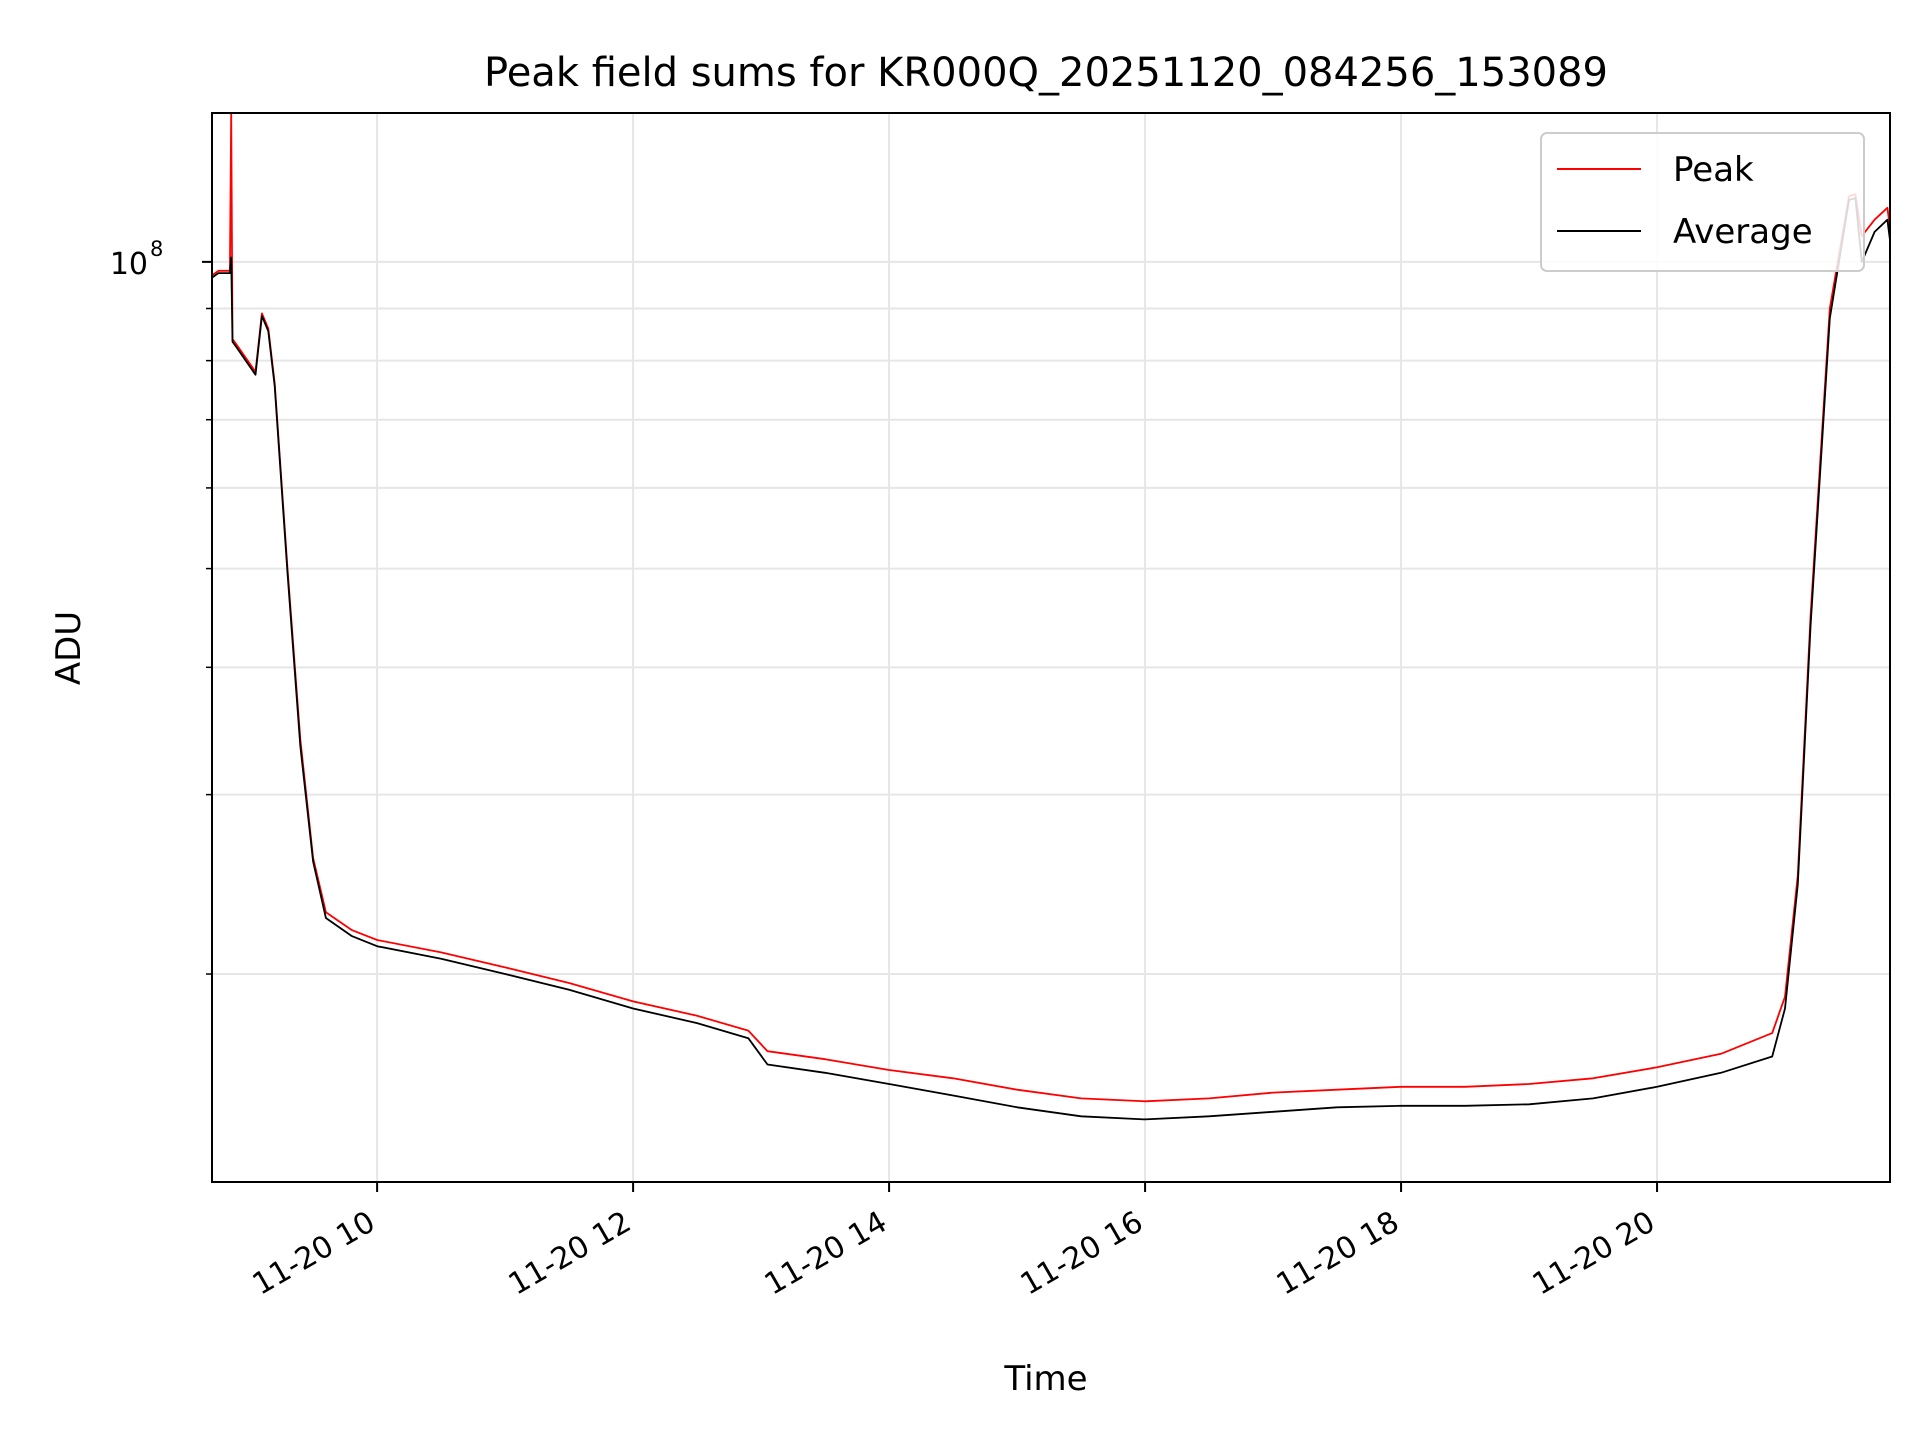  What do you see at coordinates (156, 249) in the screenshot?
I see `y-major-tick-exponent: 8` at bounding box center [156, 249].